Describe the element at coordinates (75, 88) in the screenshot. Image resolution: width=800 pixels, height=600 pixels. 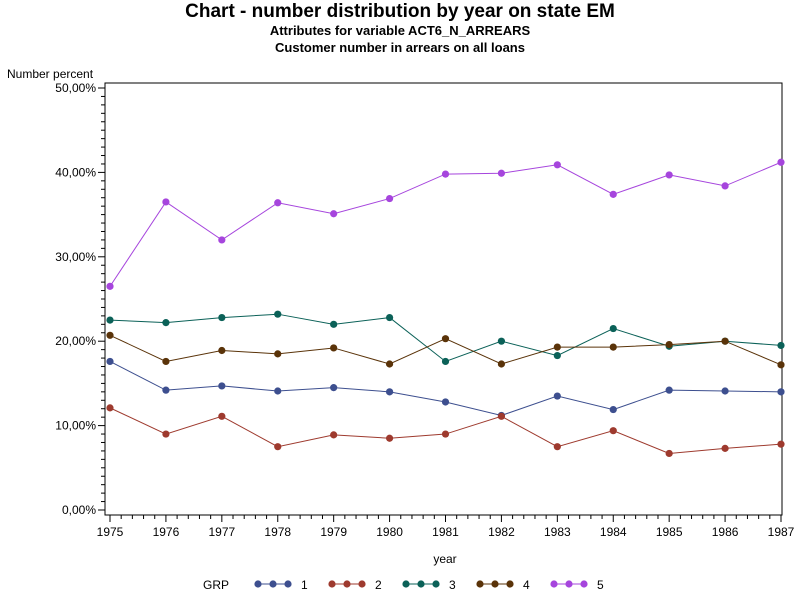
I see `y-tick-label: 50,00%` at that location.